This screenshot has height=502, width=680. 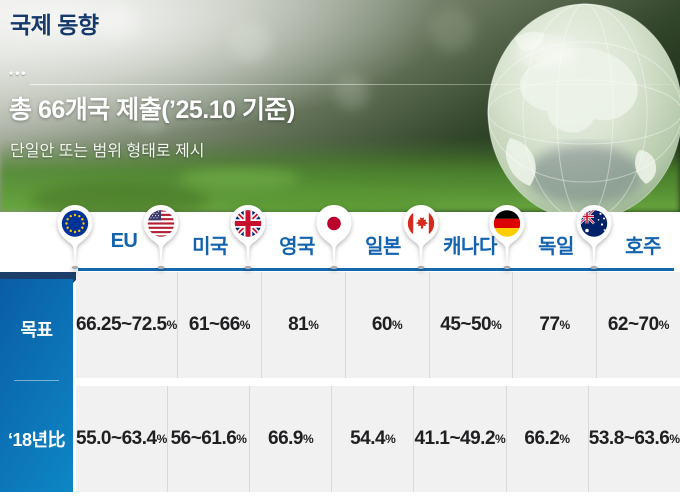 I want to click on cell-vs2018-usa: 56~61.6%, so click(x=209, y=439).